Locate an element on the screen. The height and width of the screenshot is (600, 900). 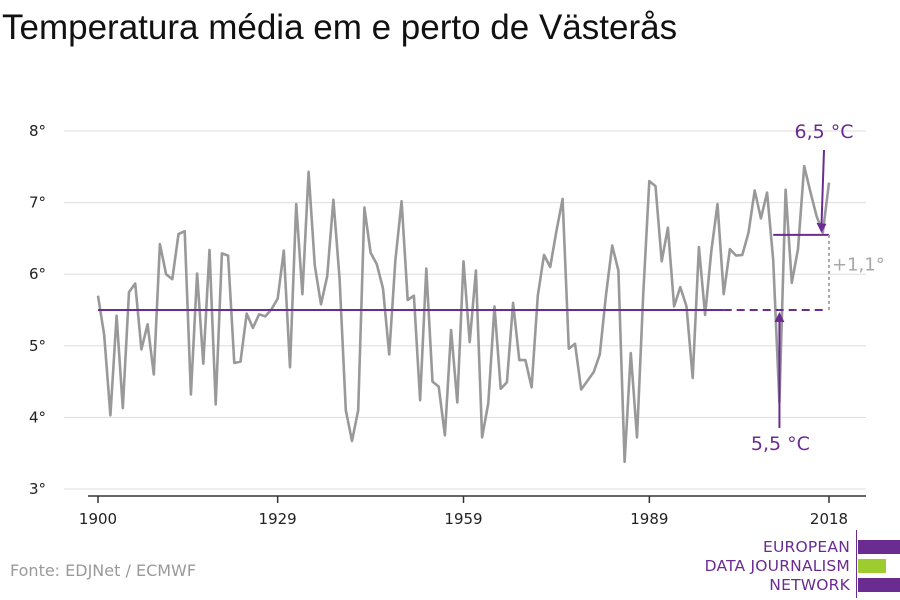
y-tick-label: 4° is located at coordinates (37, 417).